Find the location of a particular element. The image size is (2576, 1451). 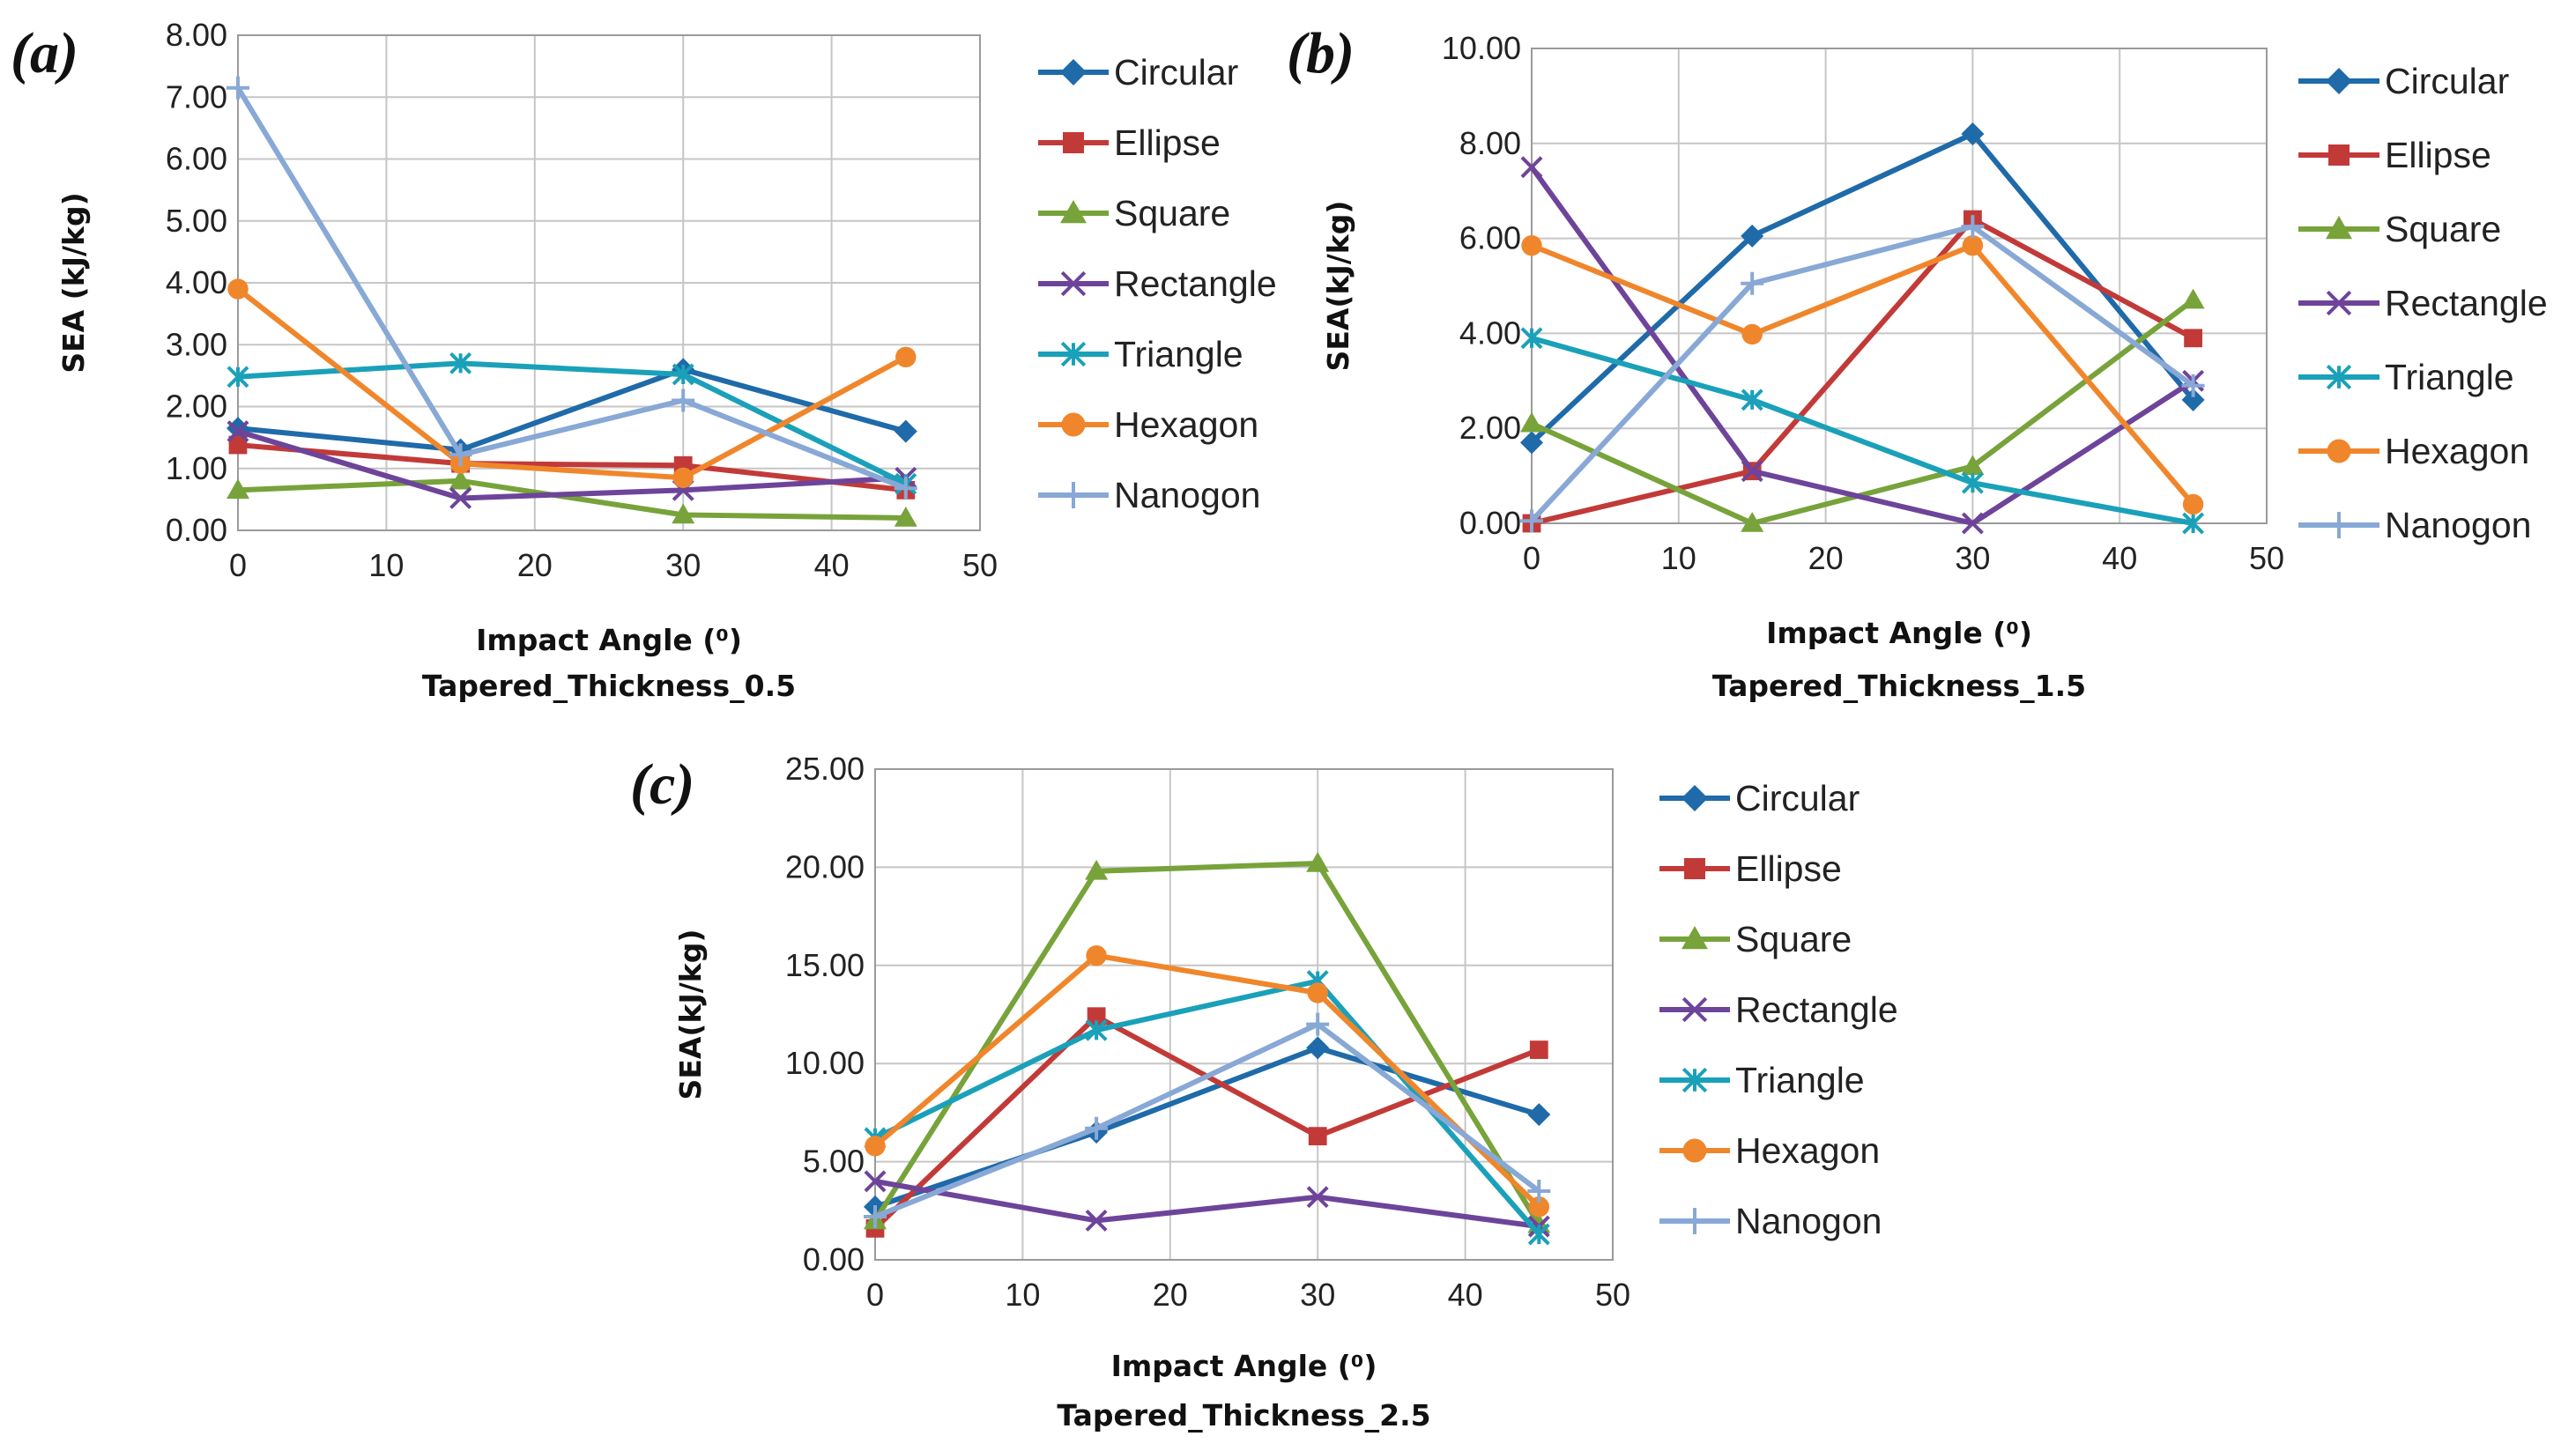

y-axis-title: SEA (kJ/kg) is located at coordinates (73, 282).